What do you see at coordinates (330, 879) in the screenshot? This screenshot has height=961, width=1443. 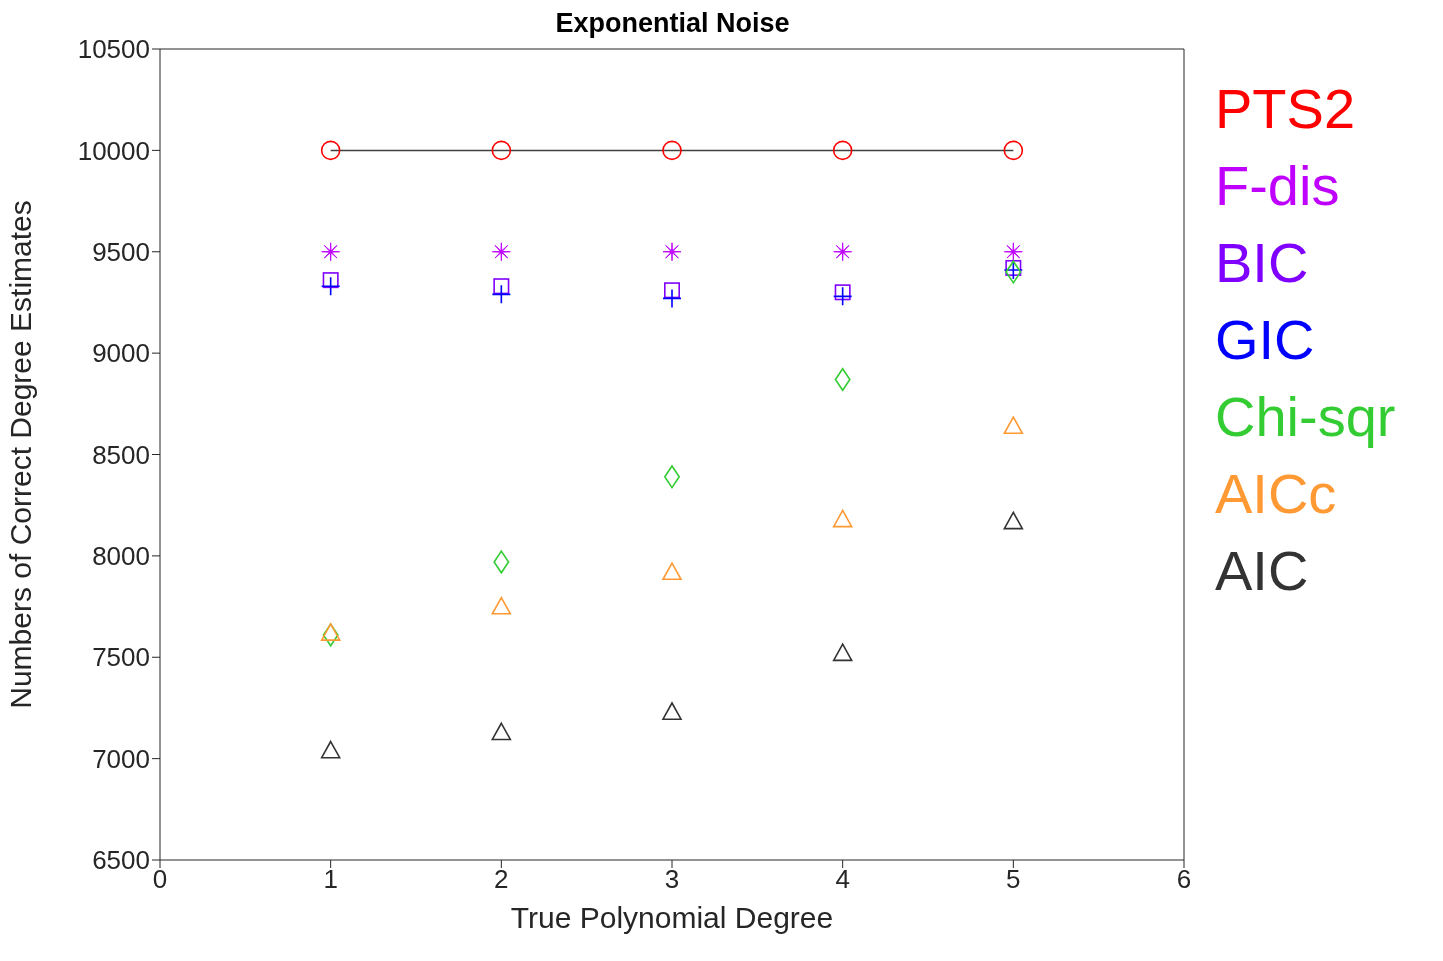 I see `x-tick-label: 1` at bounding box center [330, 879].